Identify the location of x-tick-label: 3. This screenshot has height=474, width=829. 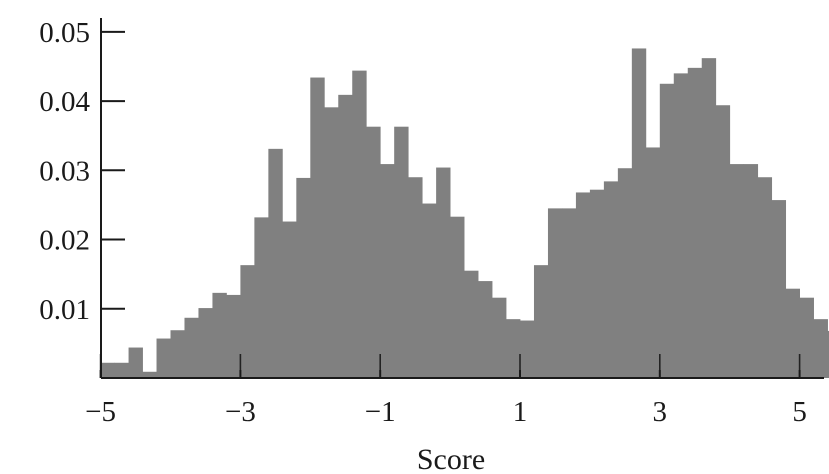
(660, 412).